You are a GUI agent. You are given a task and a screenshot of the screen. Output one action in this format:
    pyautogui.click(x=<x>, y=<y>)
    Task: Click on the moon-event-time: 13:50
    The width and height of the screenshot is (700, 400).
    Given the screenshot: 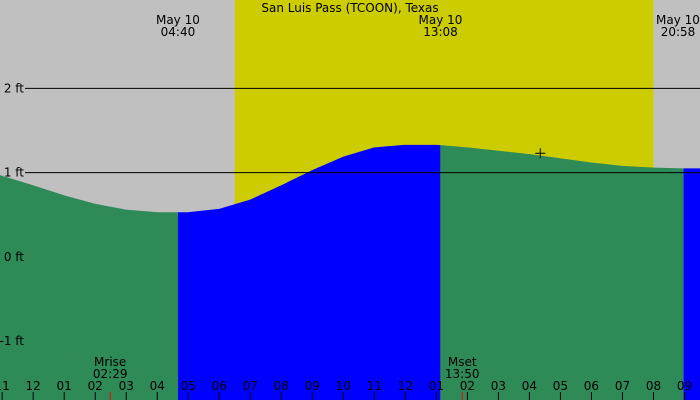 What is the action you would take?
    pyautogui.click(x=462, y=374)
    